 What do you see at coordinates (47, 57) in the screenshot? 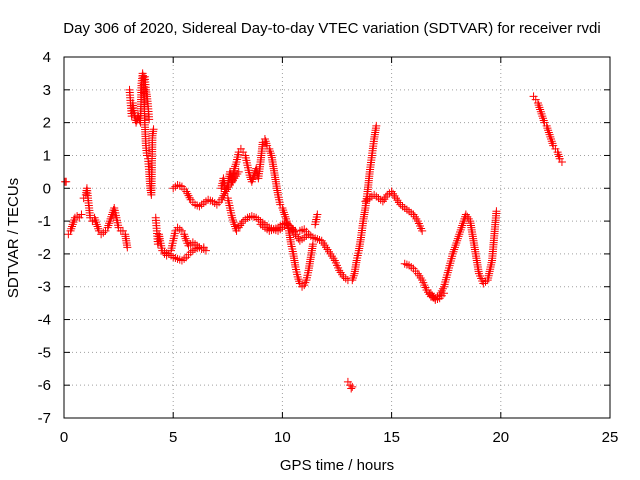
I see `y-tick-label: 4` at bounding box center [47, 57].